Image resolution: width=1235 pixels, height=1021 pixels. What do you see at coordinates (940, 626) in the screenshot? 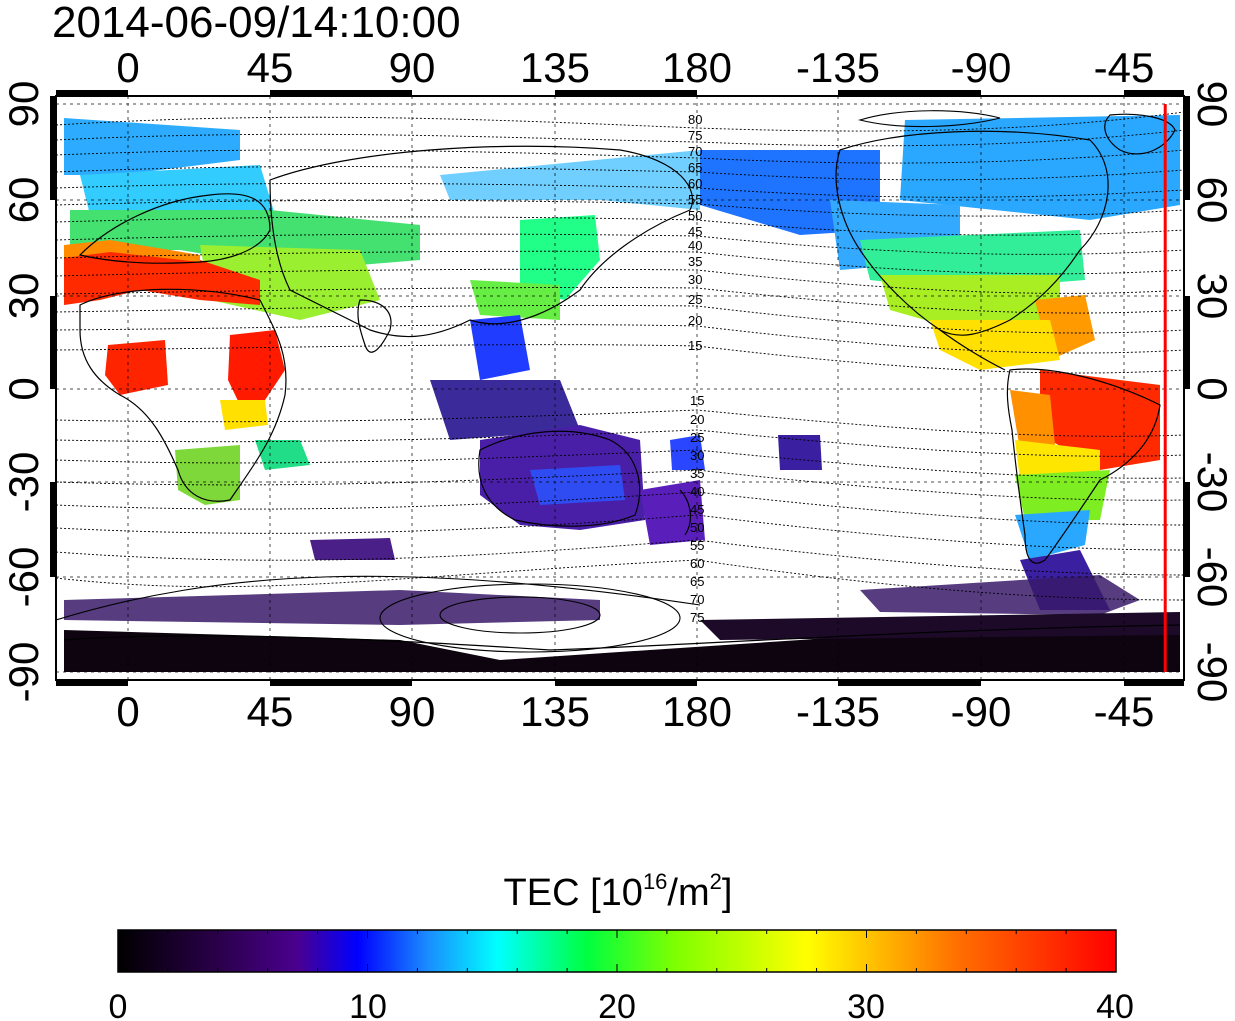
I see `region-antarctica` at bounding box center [940, 626].